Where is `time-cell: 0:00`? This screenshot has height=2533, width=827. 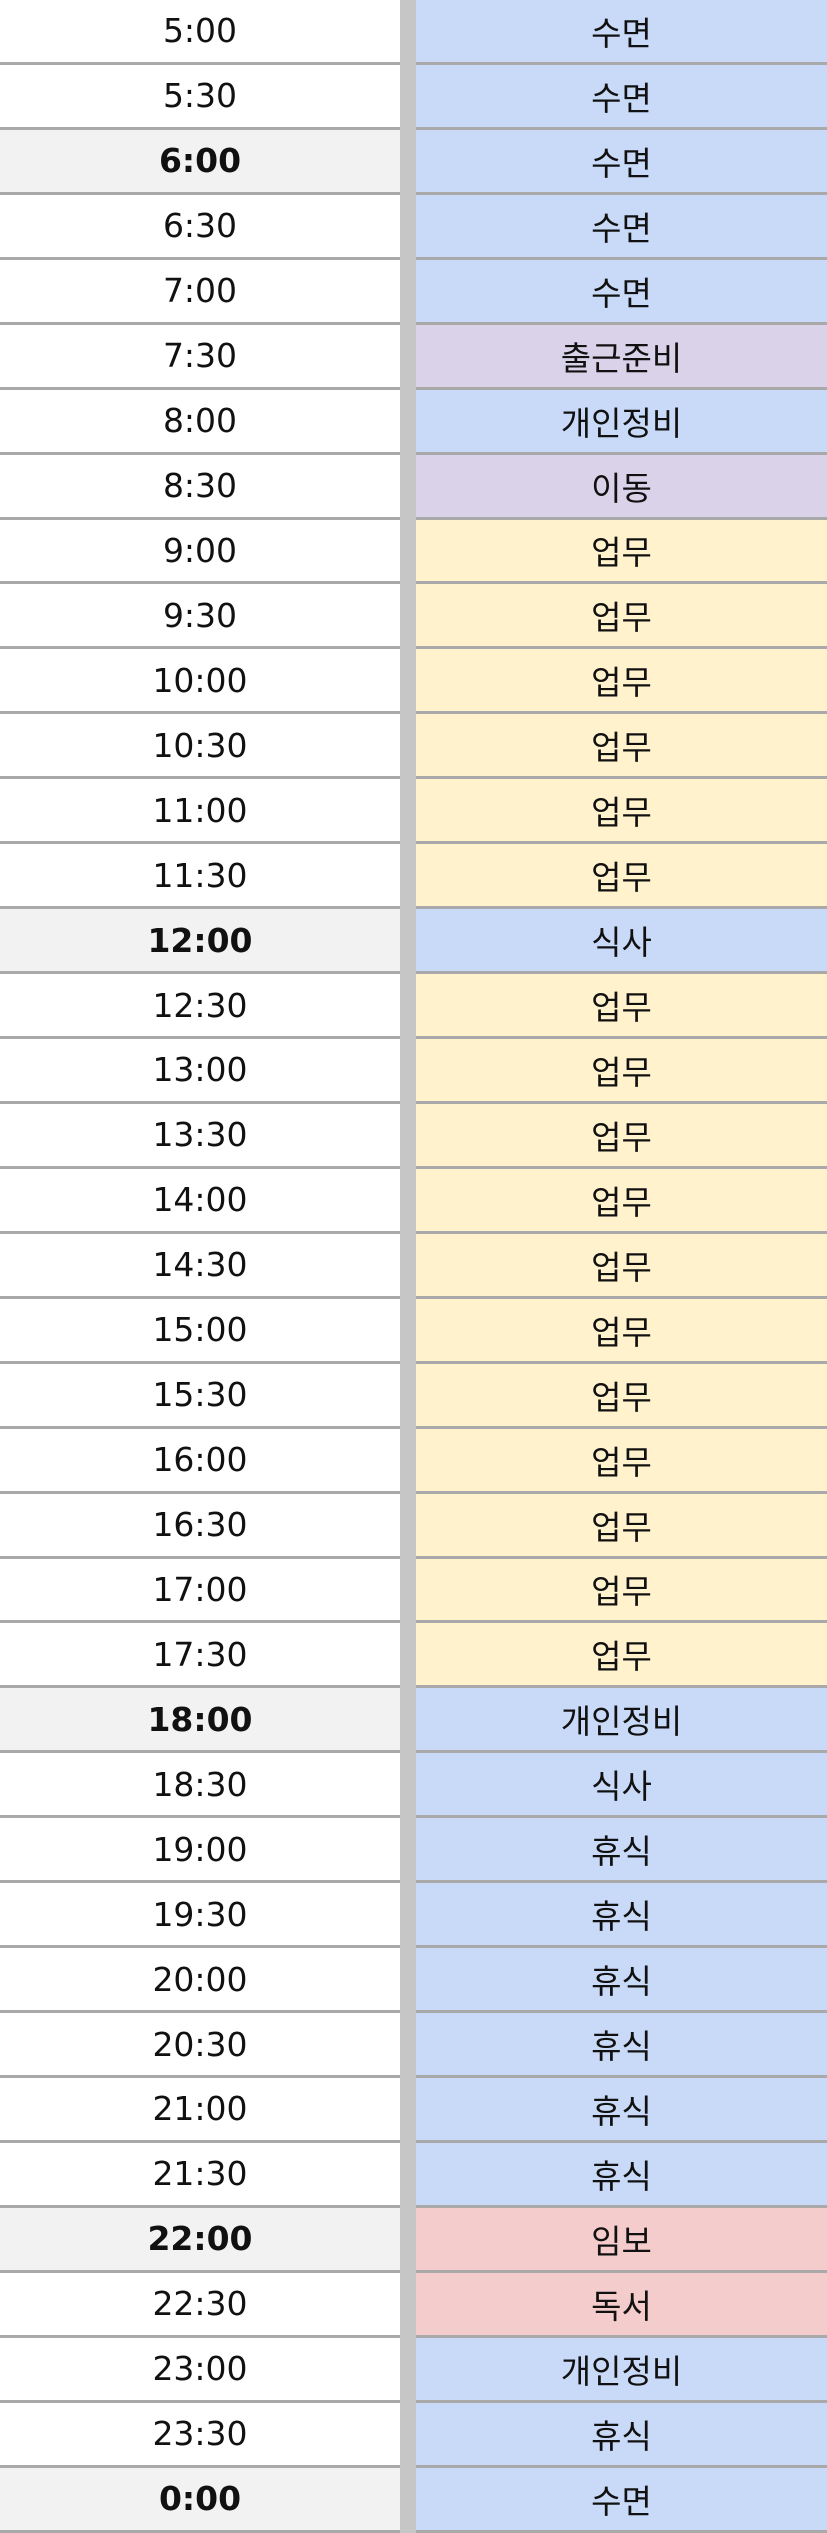
time-cell: 0:00 is located at coordinates (200, 2500).